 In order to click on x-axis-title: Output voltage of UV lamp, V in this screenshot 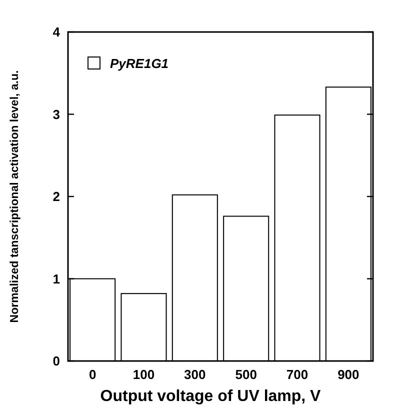, I will do `click(211, 396)`.